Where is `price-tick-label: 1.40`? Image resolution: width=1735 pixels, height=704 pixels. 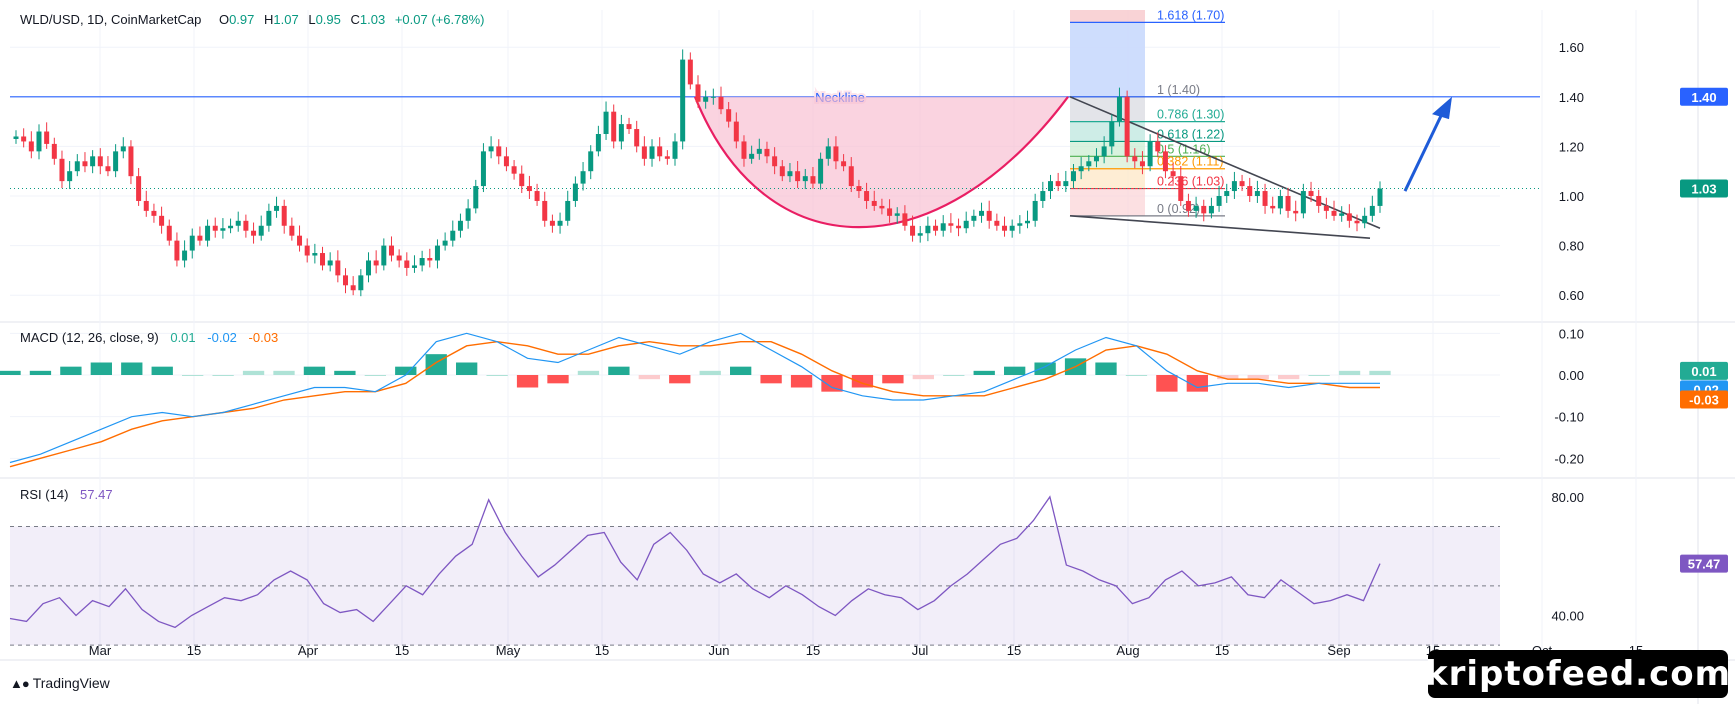
price-tick-label: 1.40 is located at coordinates (1571, 97).